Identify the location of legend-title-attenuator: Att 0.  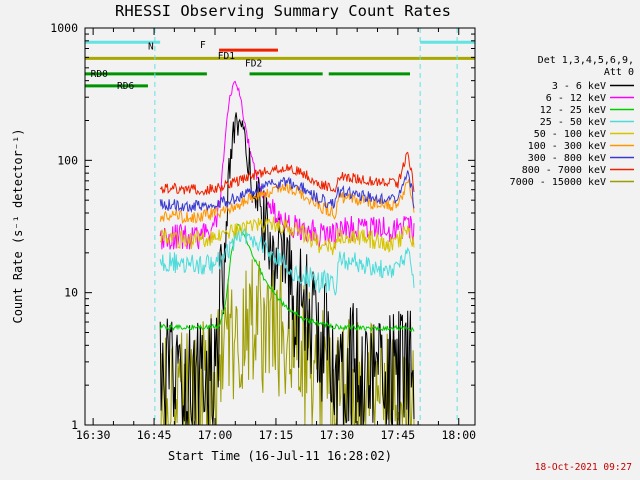
(619, 72).